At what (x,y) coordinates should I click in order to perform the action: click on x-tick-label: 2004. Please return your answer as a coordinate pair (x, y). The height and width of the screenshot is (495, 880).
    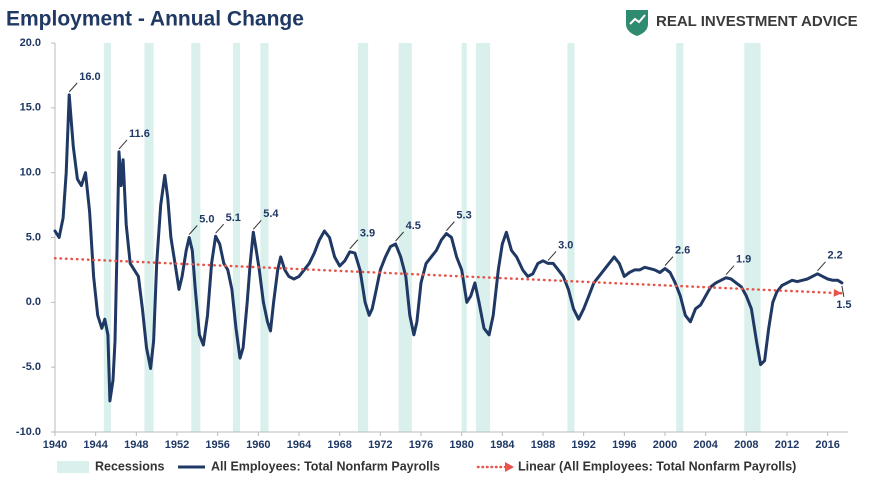
    Looking at the image, I should click on (705, 445).